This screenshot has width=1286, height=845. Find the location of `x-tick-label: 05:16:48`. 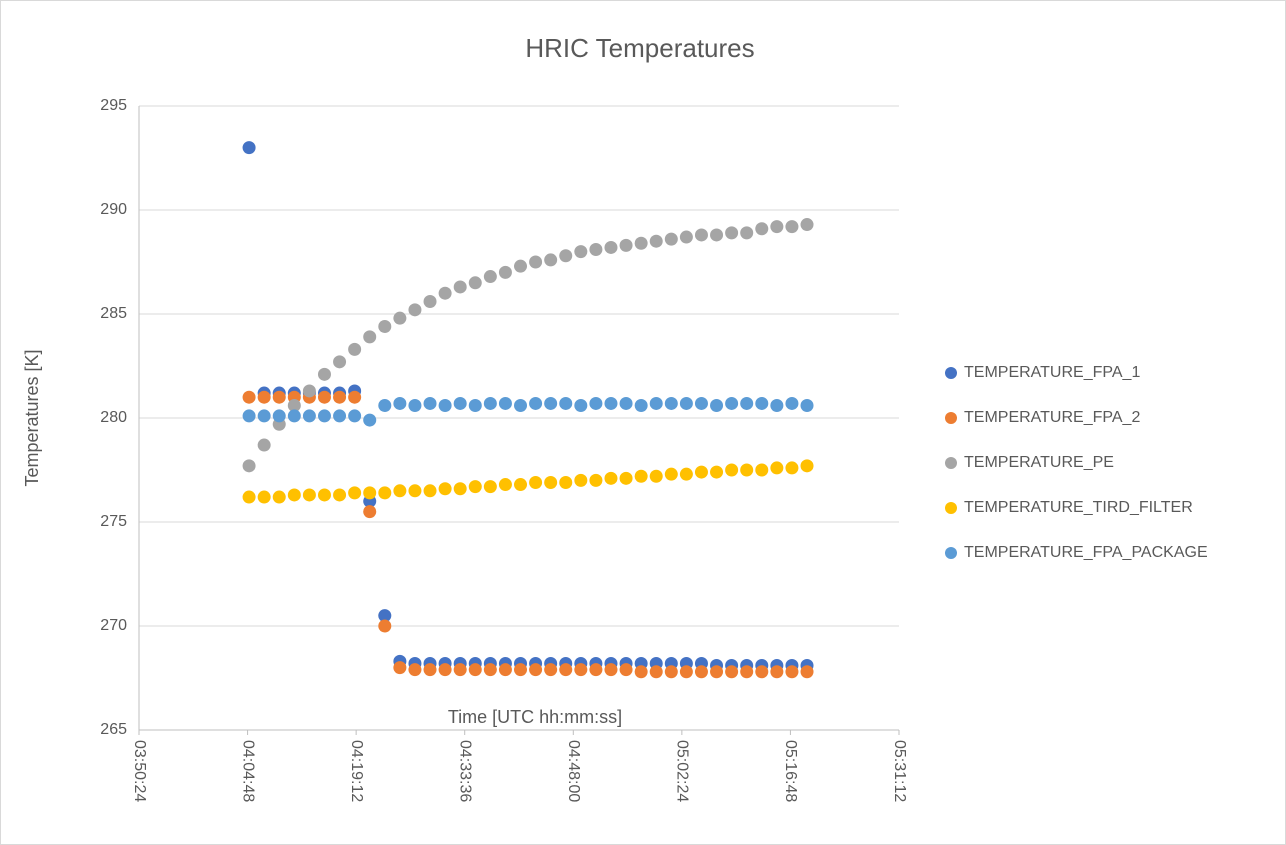

x-tick-label: 05:16:48 is located at coordinates (790, 771).